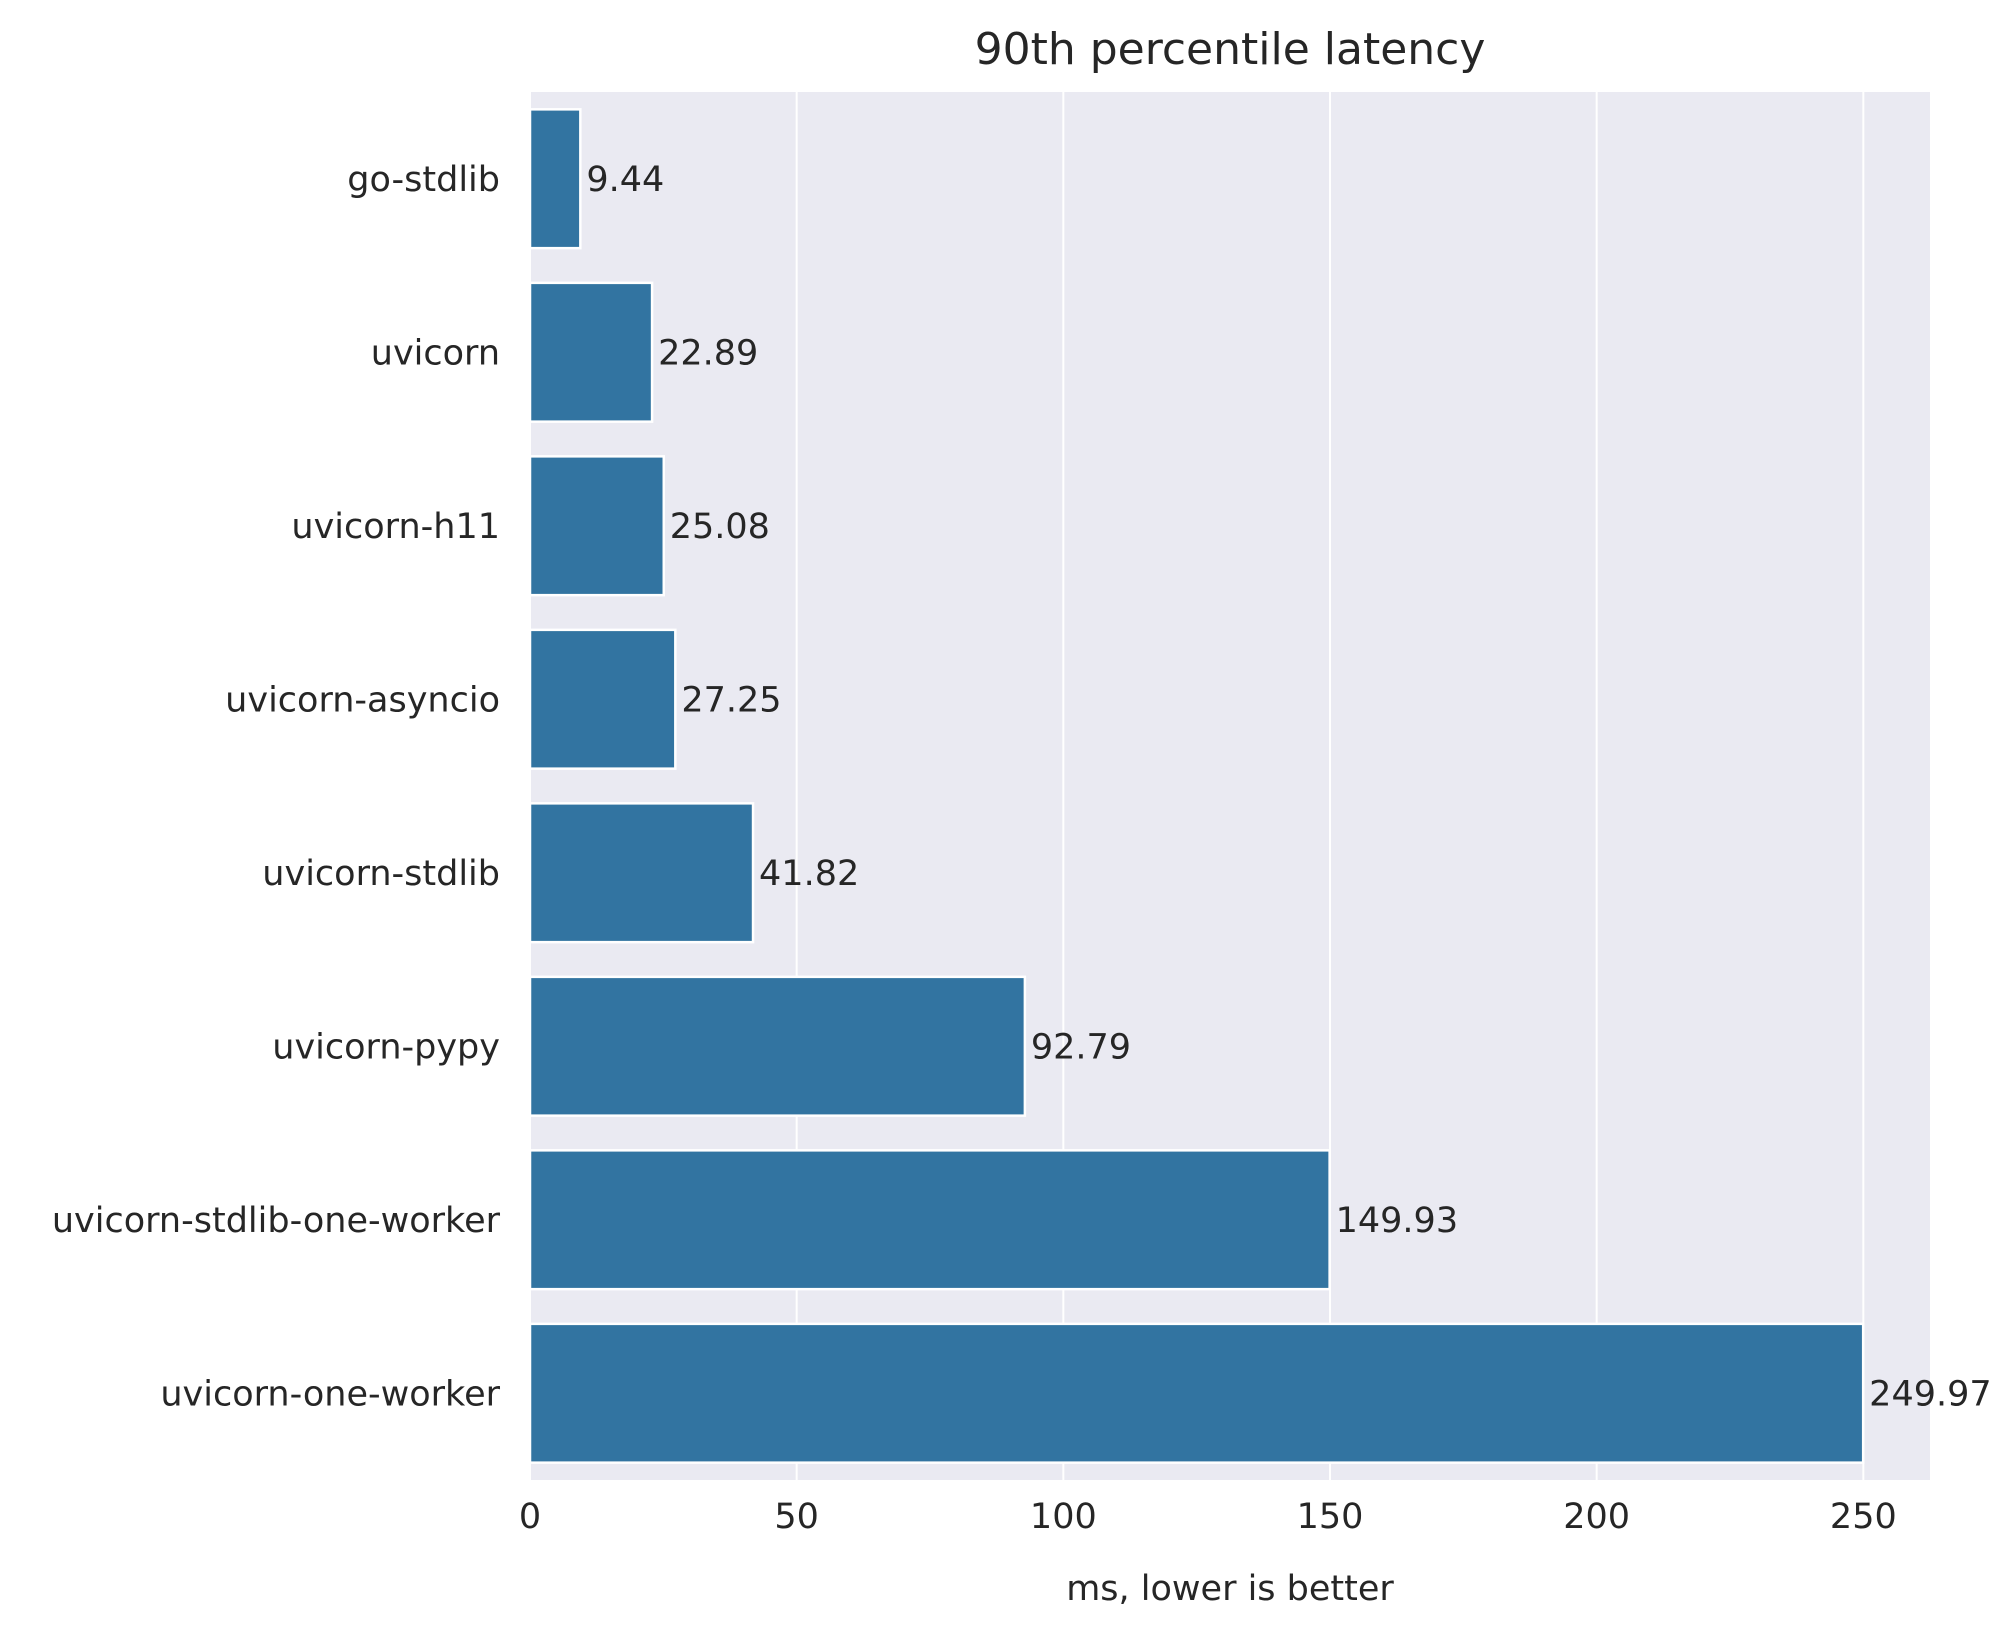  What do you see at coordinates (591, 352) in the screenshot?
I see `bar-uvicorn` at bounding box center [591, 352].